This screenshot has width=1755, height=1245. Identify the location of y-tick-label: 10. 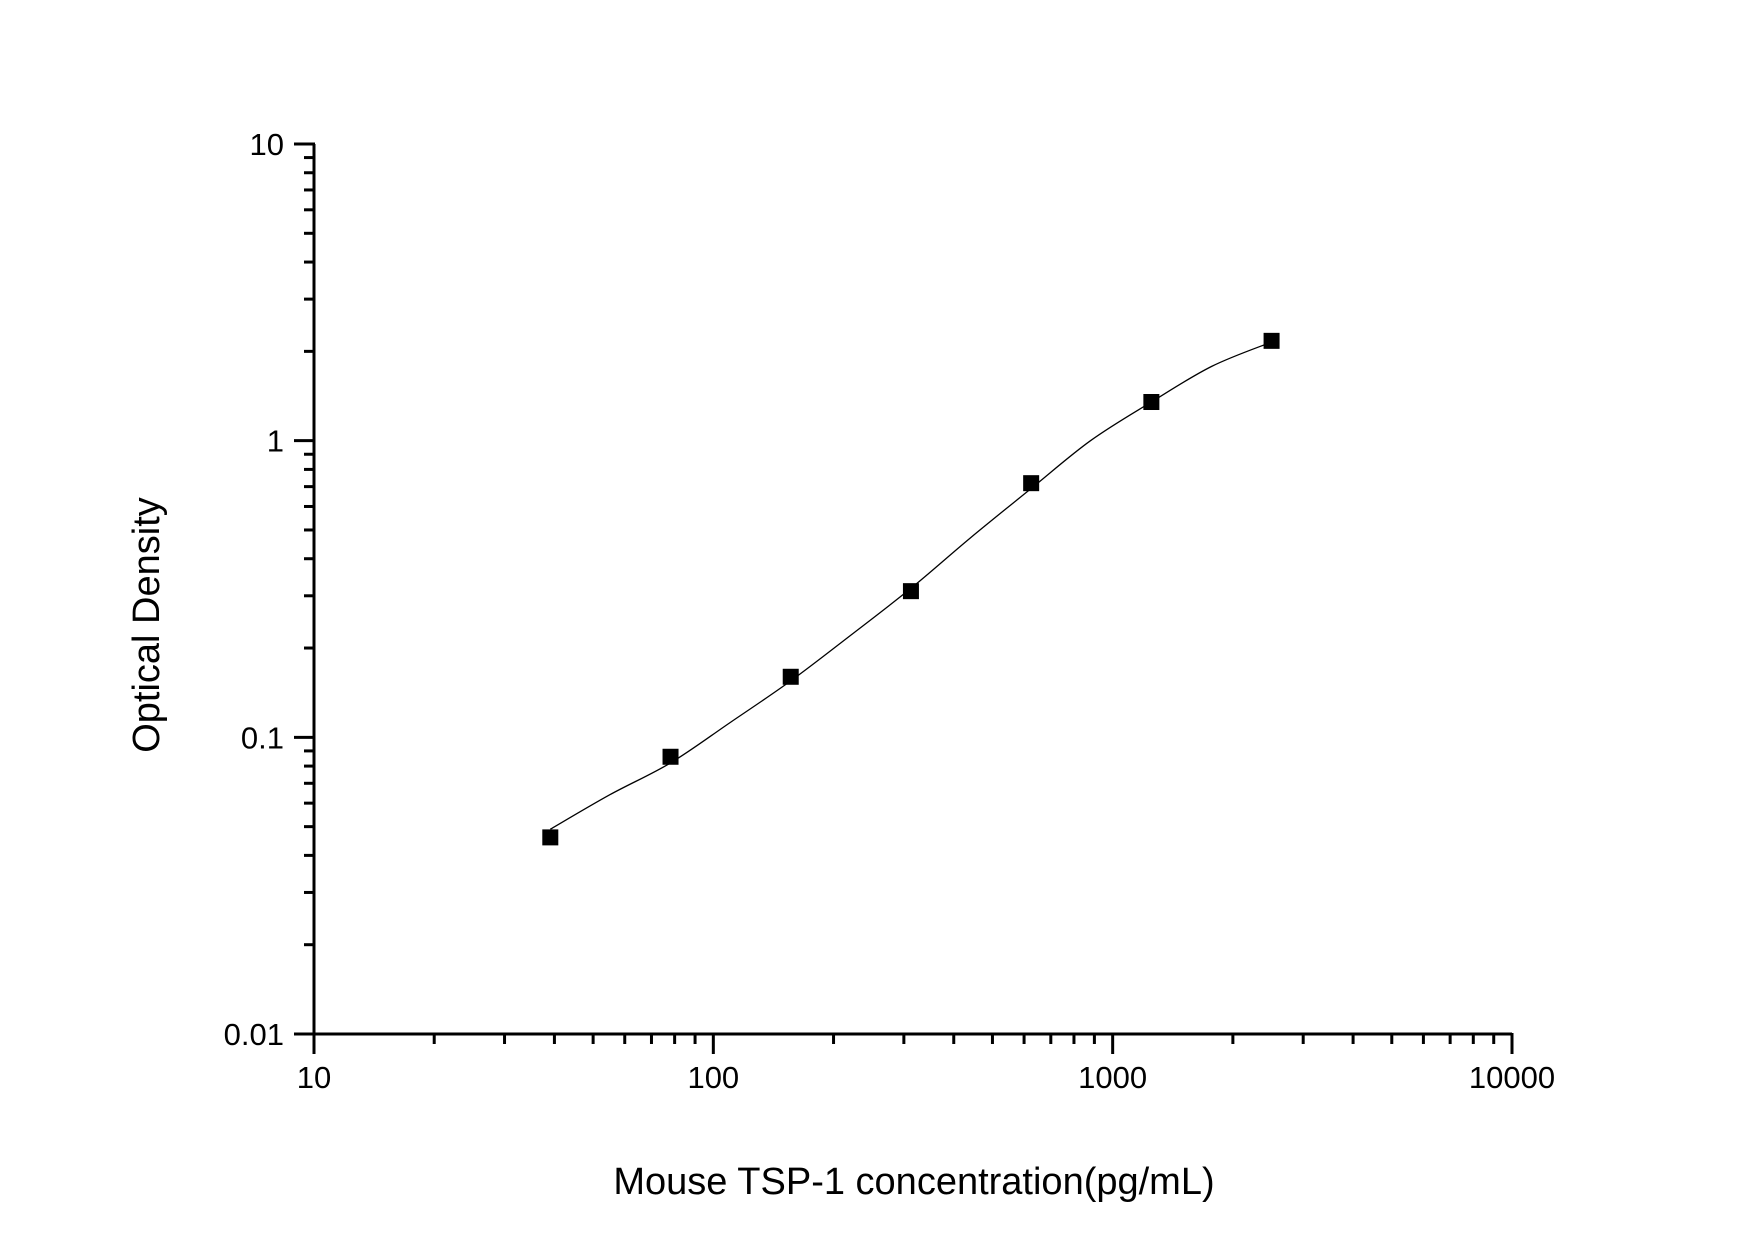
(267, 144).